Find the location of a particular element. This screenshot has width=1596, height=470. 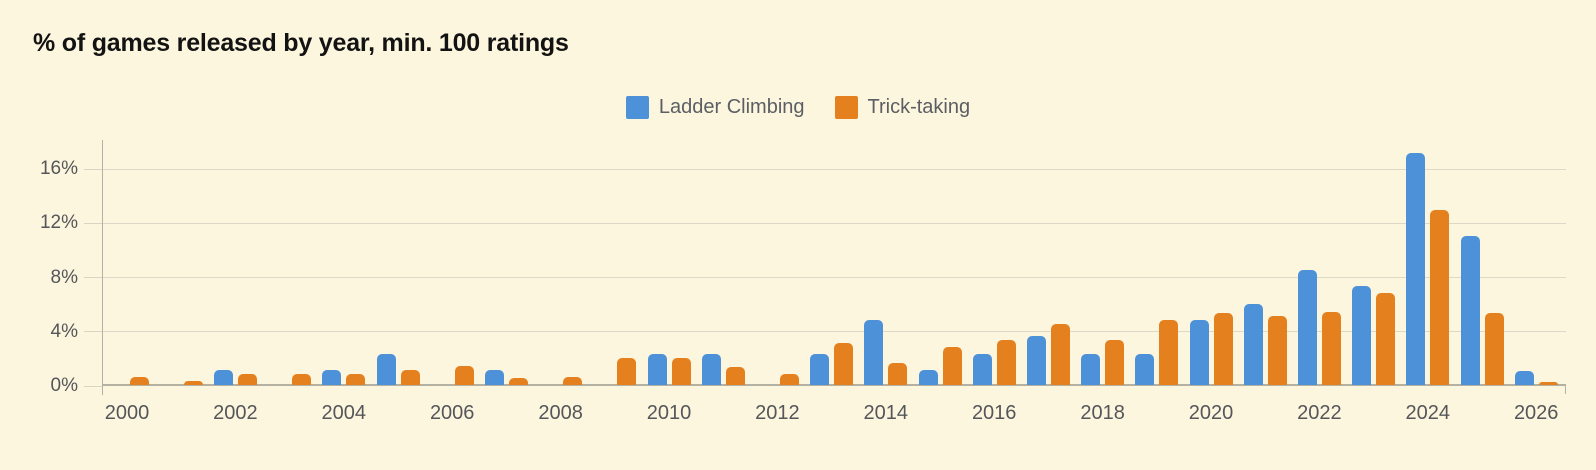

bar-trick-taking-2010 is located at coordinates (681, 371).